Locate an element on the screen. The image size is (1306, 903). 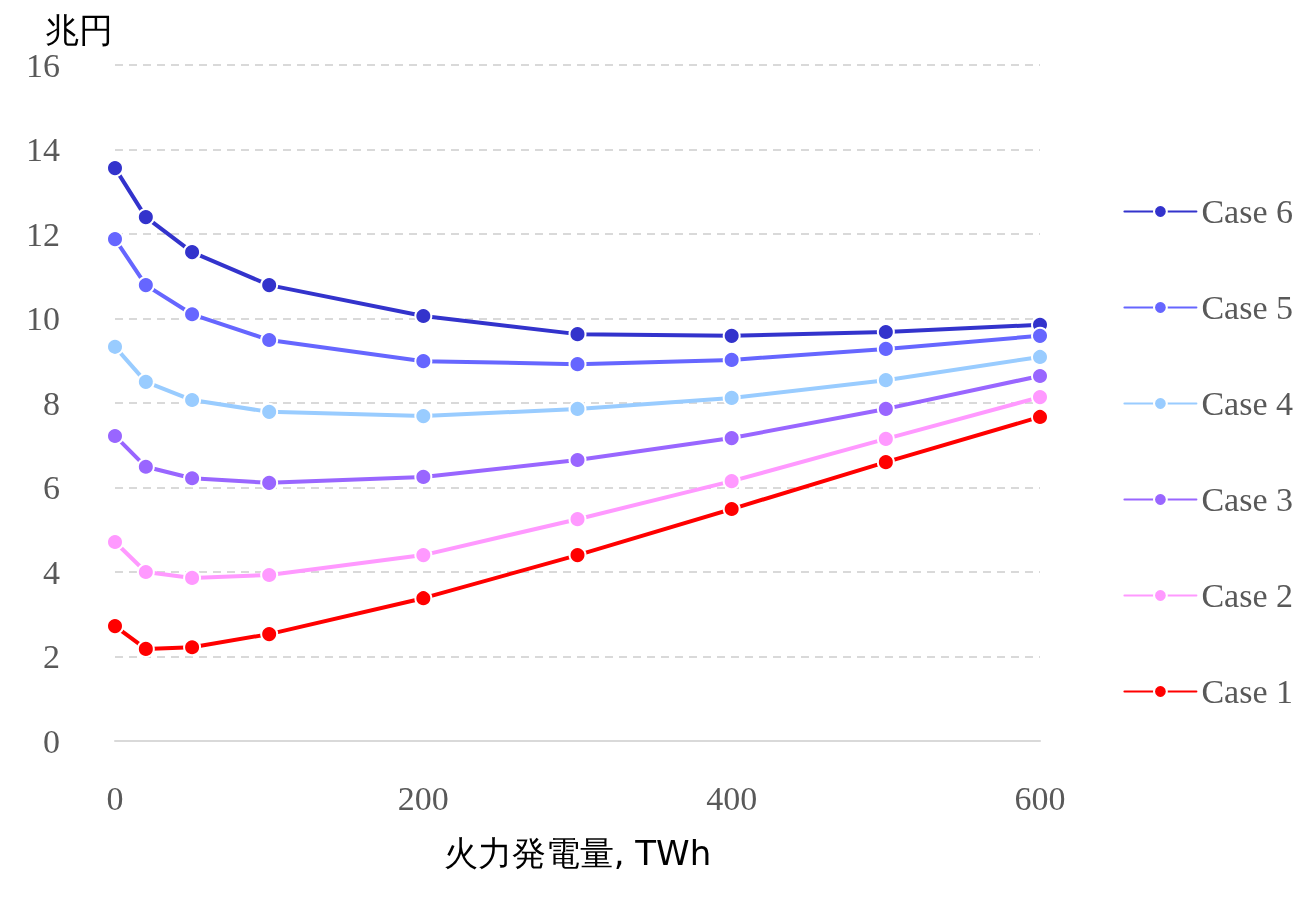
x-axis-title: 火力発電量, TWh is located at coordinates (577, 853).